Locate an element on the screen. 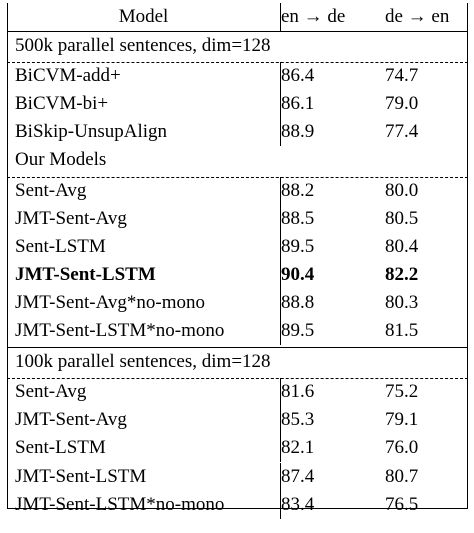 The width and height of the screenshot is (474, 533). section-title: 500k parallel sentences, dim=128 is located at coordinates (143, 45).